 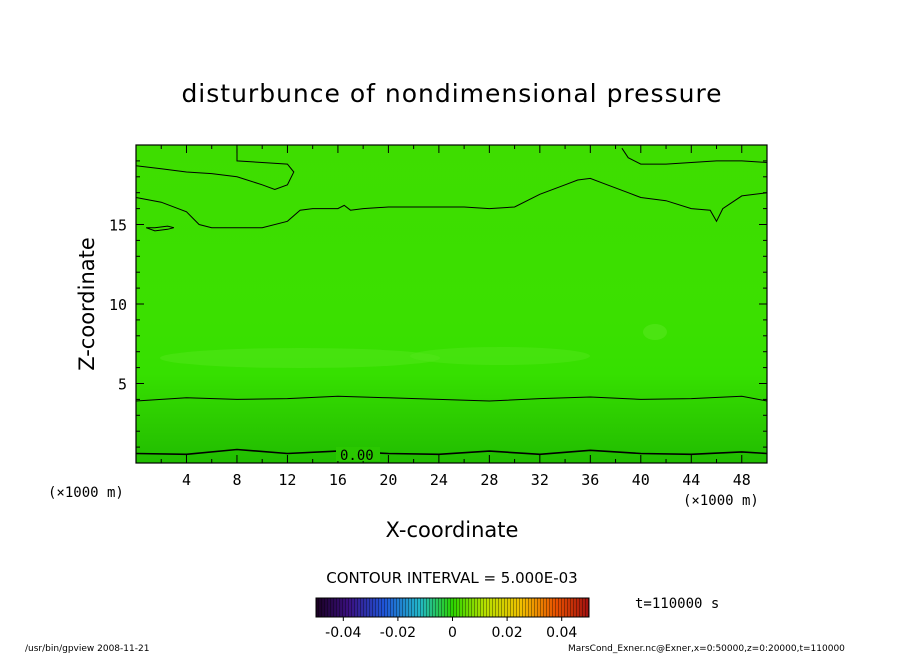 I want to click on x-tick-label: 24, so click(x=439, y=480).